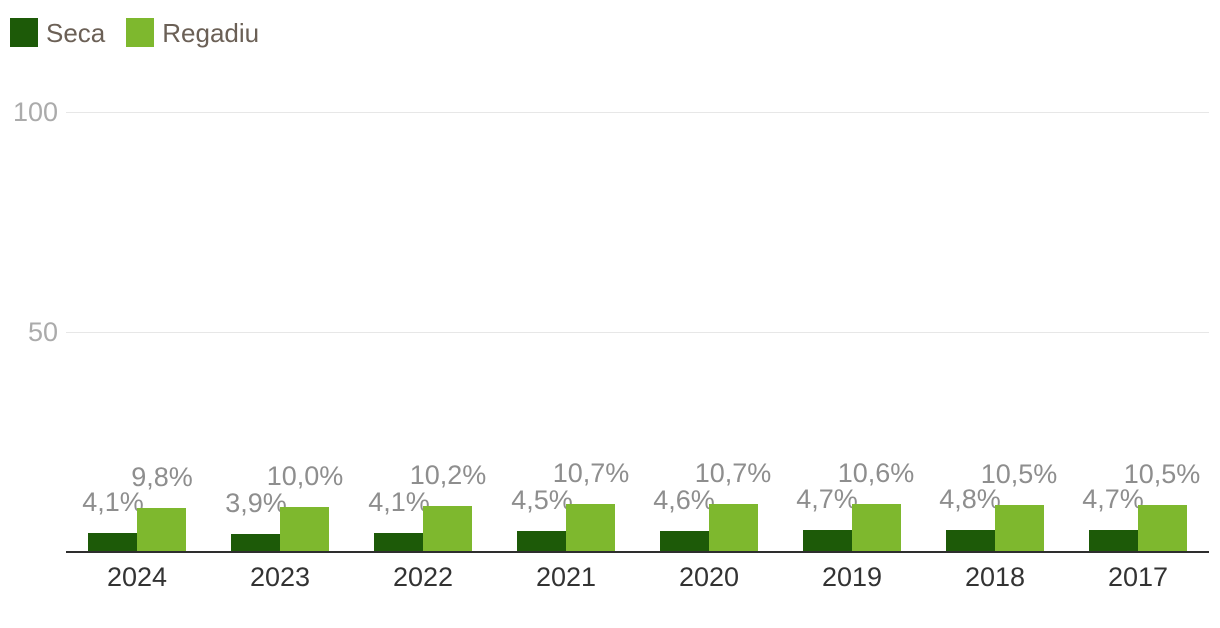 This screenshot has height=628, width=1220. I want to click on bar-regadiu-2023, so click(304, 529).